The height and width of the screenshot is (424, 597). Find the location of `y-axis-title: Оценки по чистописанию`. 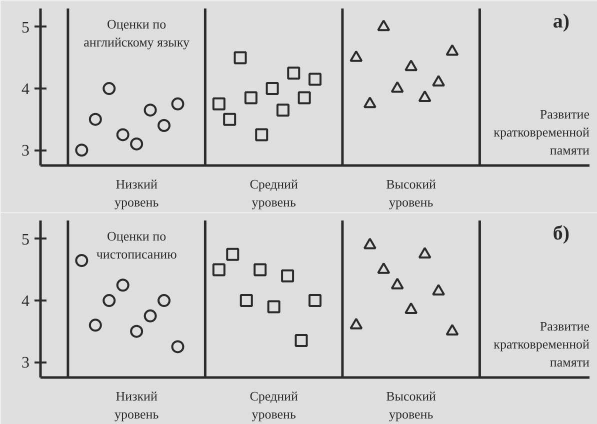

y-axis-title: Оценки по чистописанию is located at coordinates (137, 245).